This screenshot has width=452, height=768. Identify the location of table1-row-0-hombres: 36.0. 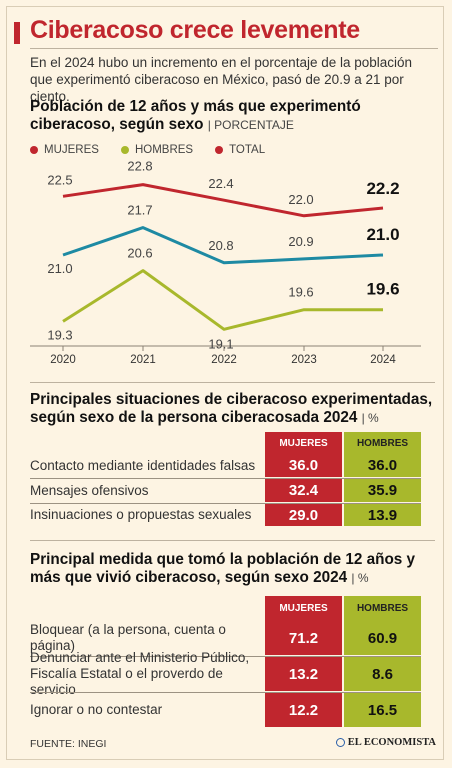
(382, 465).